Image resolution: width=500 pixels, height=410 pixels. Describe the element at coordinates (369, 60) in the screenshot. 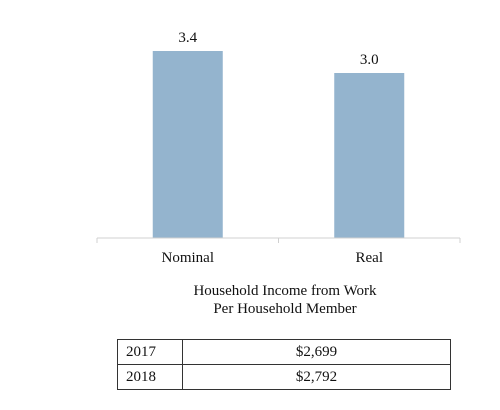

I see `data-label-real: 3.0` at that location.